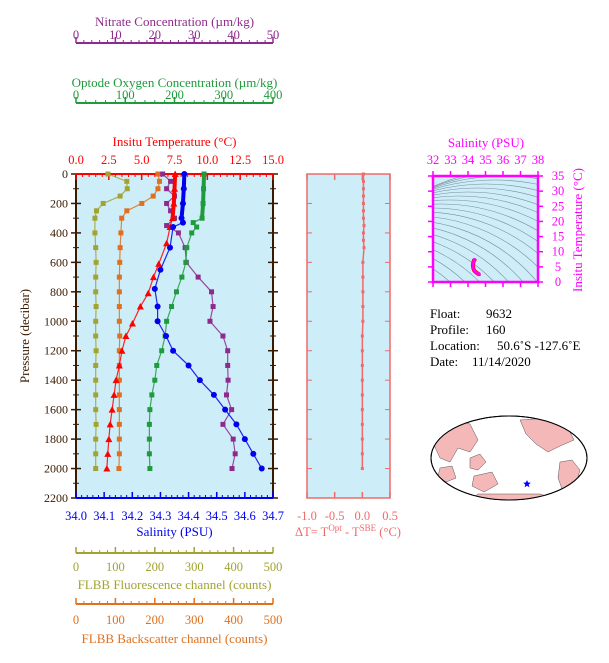 The image size is (609, 663). Describe the element at coordinates (174, 531) in the screenshot. I see `axis-title-sal: Salinity (PSU)` at that location.